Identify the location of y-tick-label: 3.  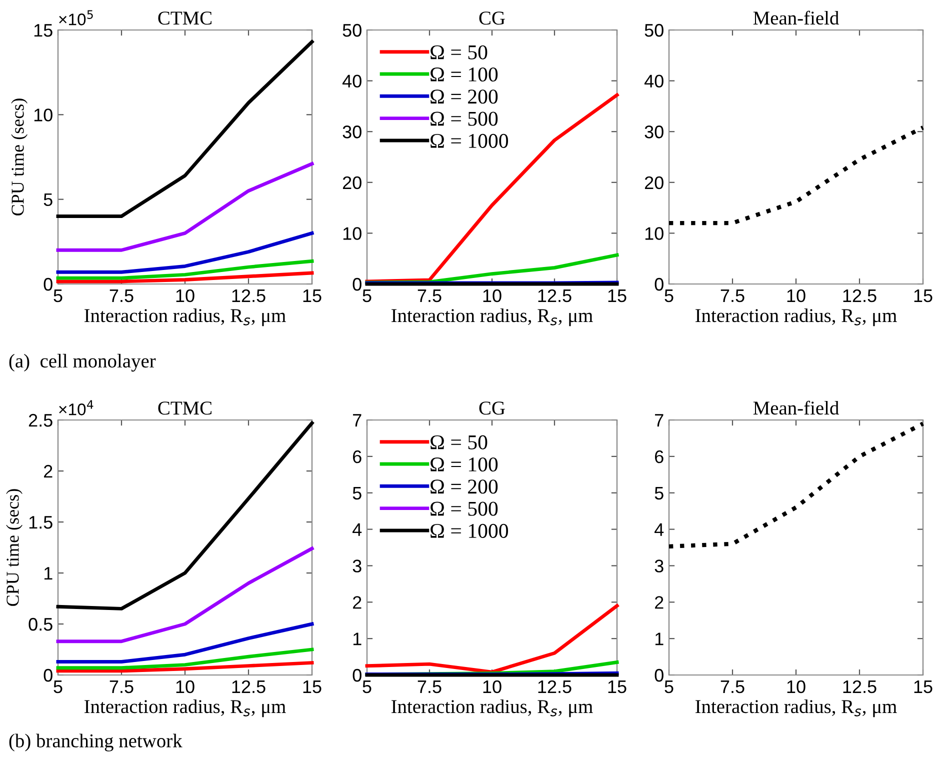
(357, 566).